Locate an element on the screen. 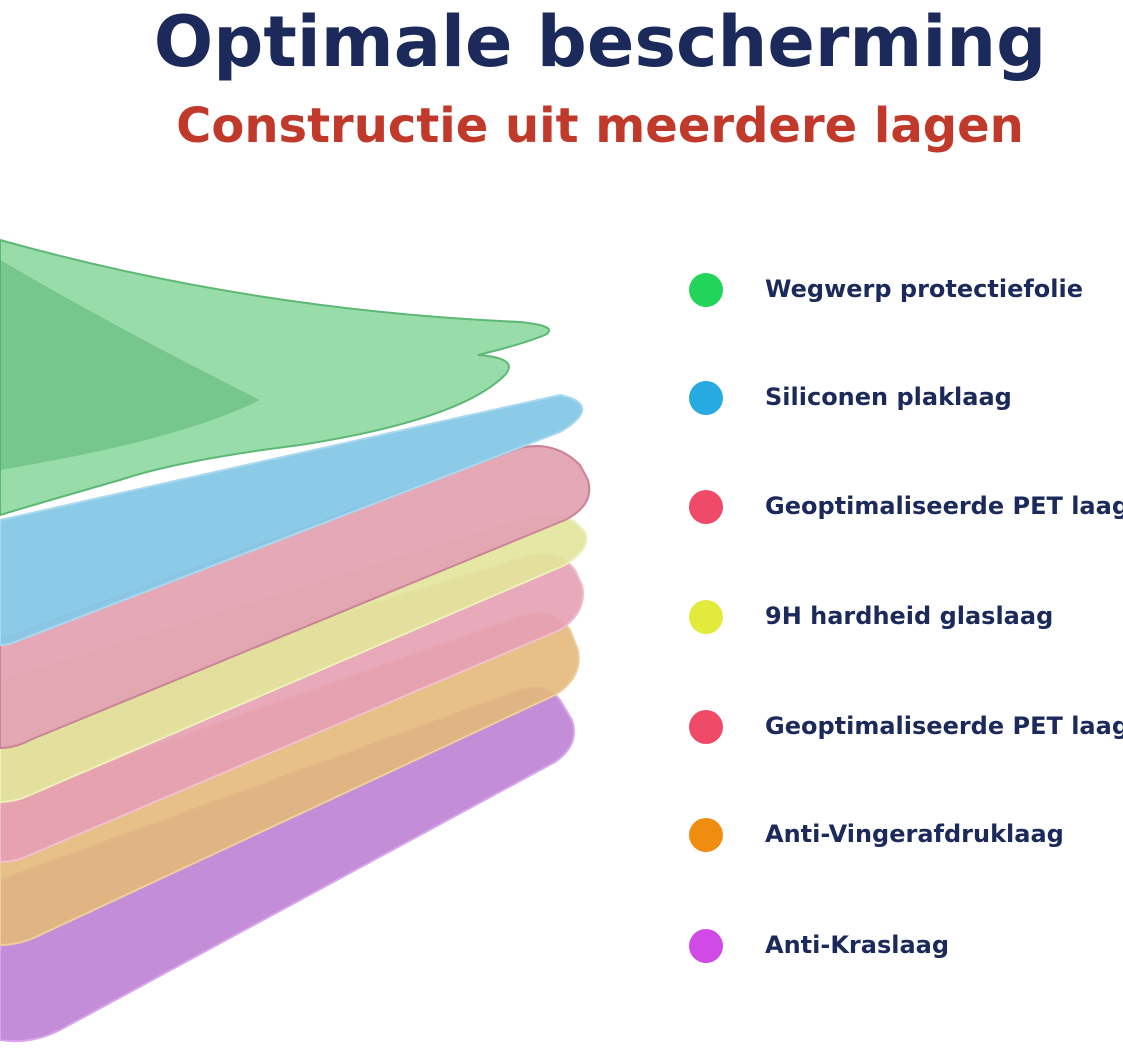 This screenshot has height=1054, width=1123. legend-label: Anti-Vingerafdruklaag is located at coordinates (914, 834).